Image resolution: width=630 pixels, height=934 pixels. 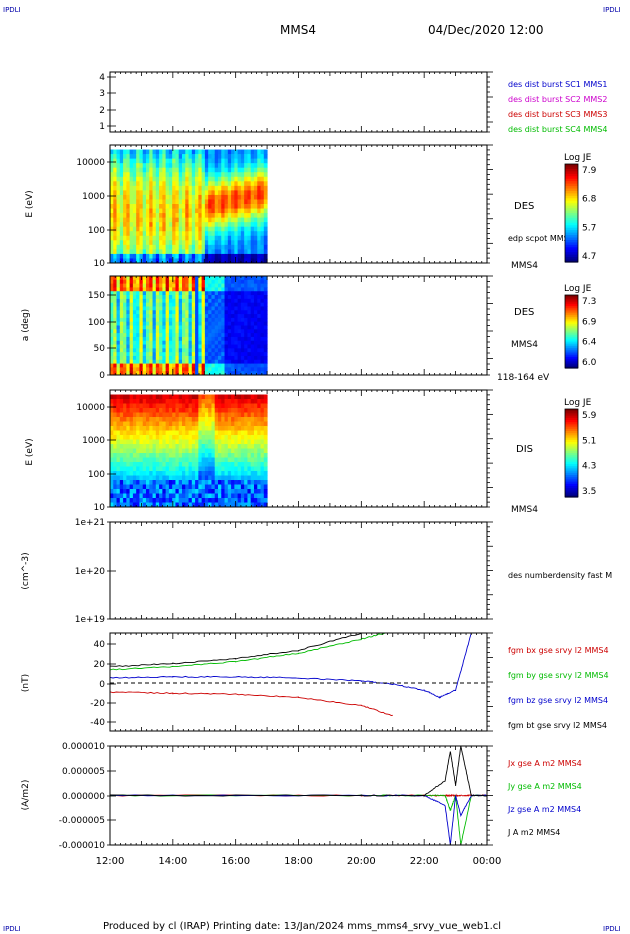 I want to click on des-energy-panel-ytick: 10, so click(x=100, y=264).